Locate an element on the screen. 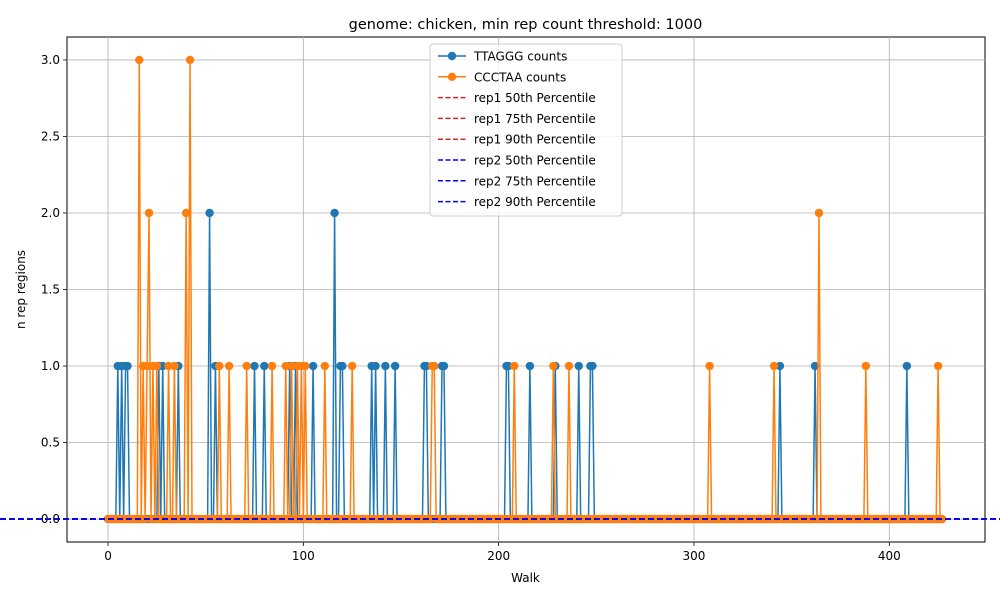  y-tick-label: 2.5 is located at coordinates (50, 136).